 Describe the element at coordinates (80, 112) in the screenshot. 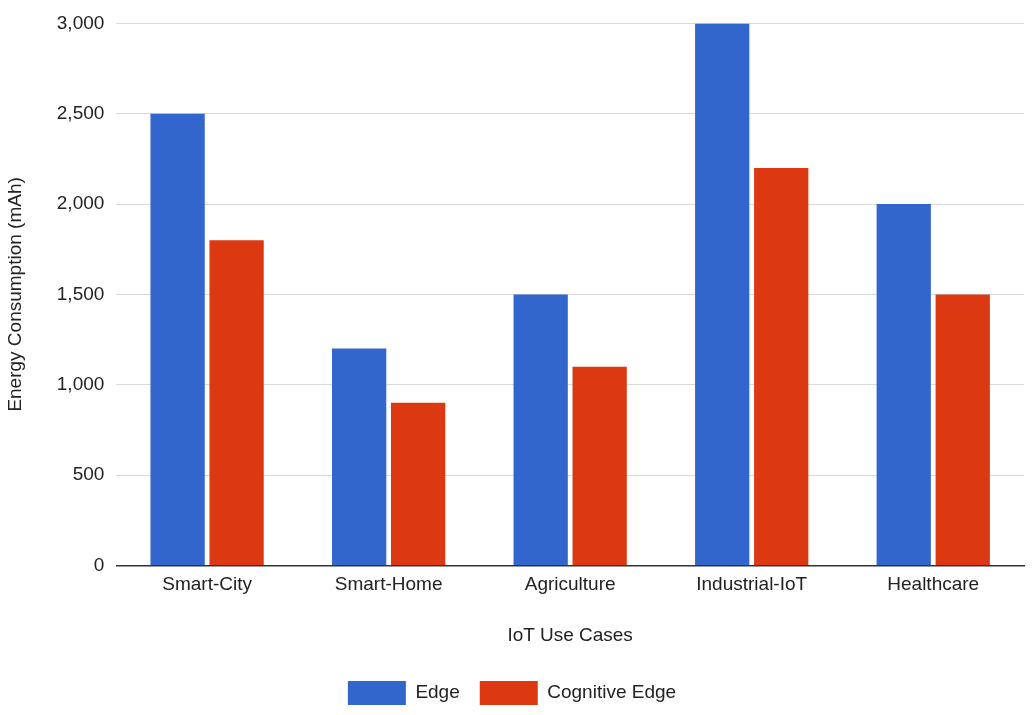

I see `y-tick-label: 2,500` at that location.